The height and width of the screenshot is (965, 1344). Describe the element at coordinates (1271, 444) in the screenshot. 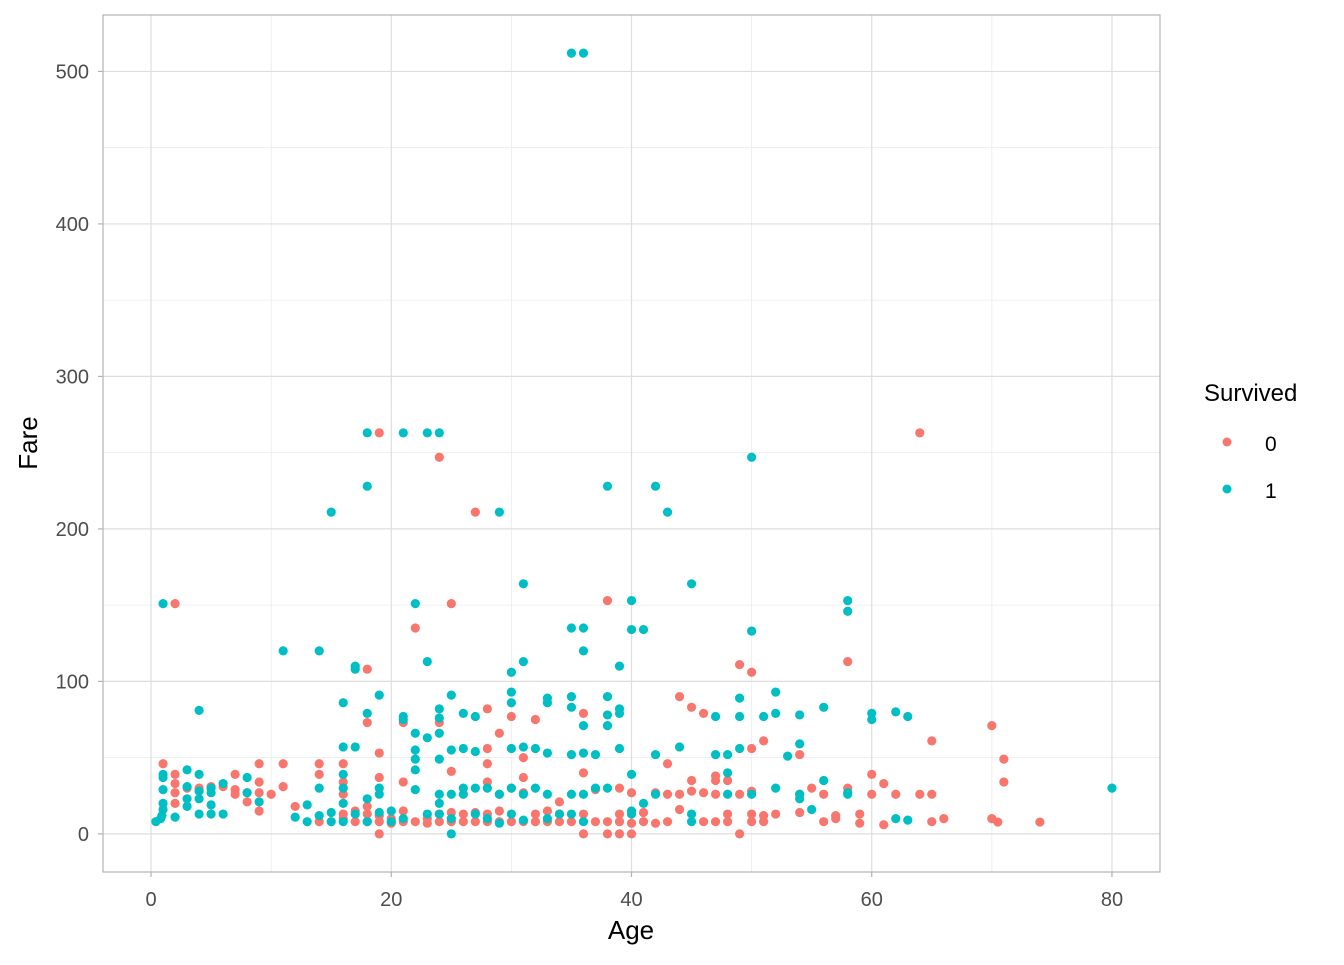

I see `legend-label-0: 0` at that location.